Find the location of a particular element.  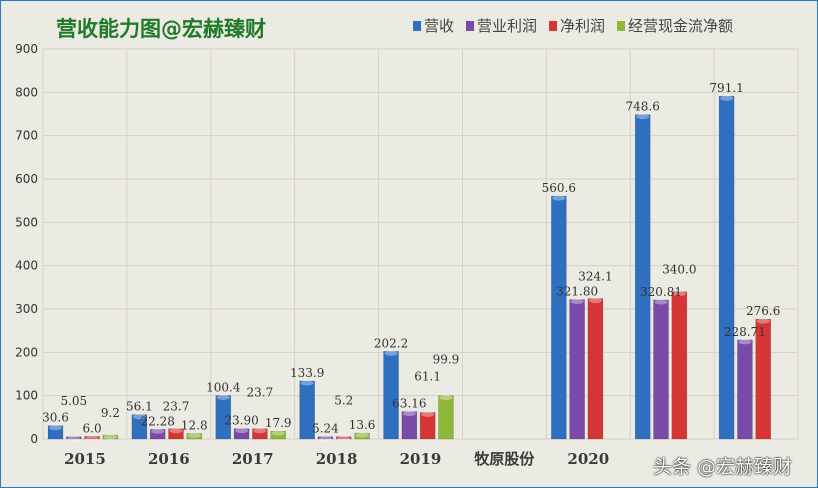

data-label: 63.16 is located at coordinates (409, 404).